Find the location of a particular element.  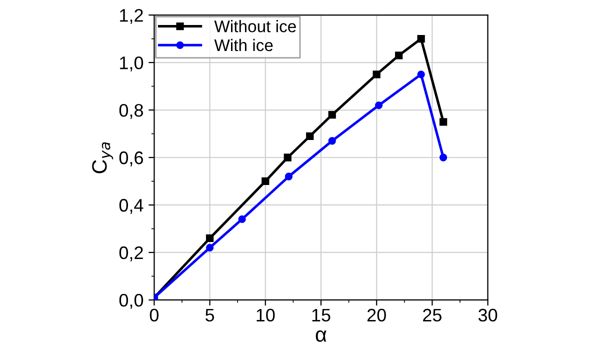

y-tick-label: 0,8 is located at coordinates (131, 111).